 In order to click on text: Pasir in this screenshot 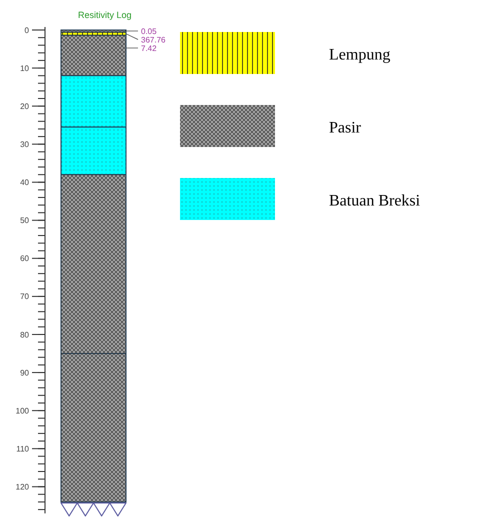, I will do `click(345, 128)`.